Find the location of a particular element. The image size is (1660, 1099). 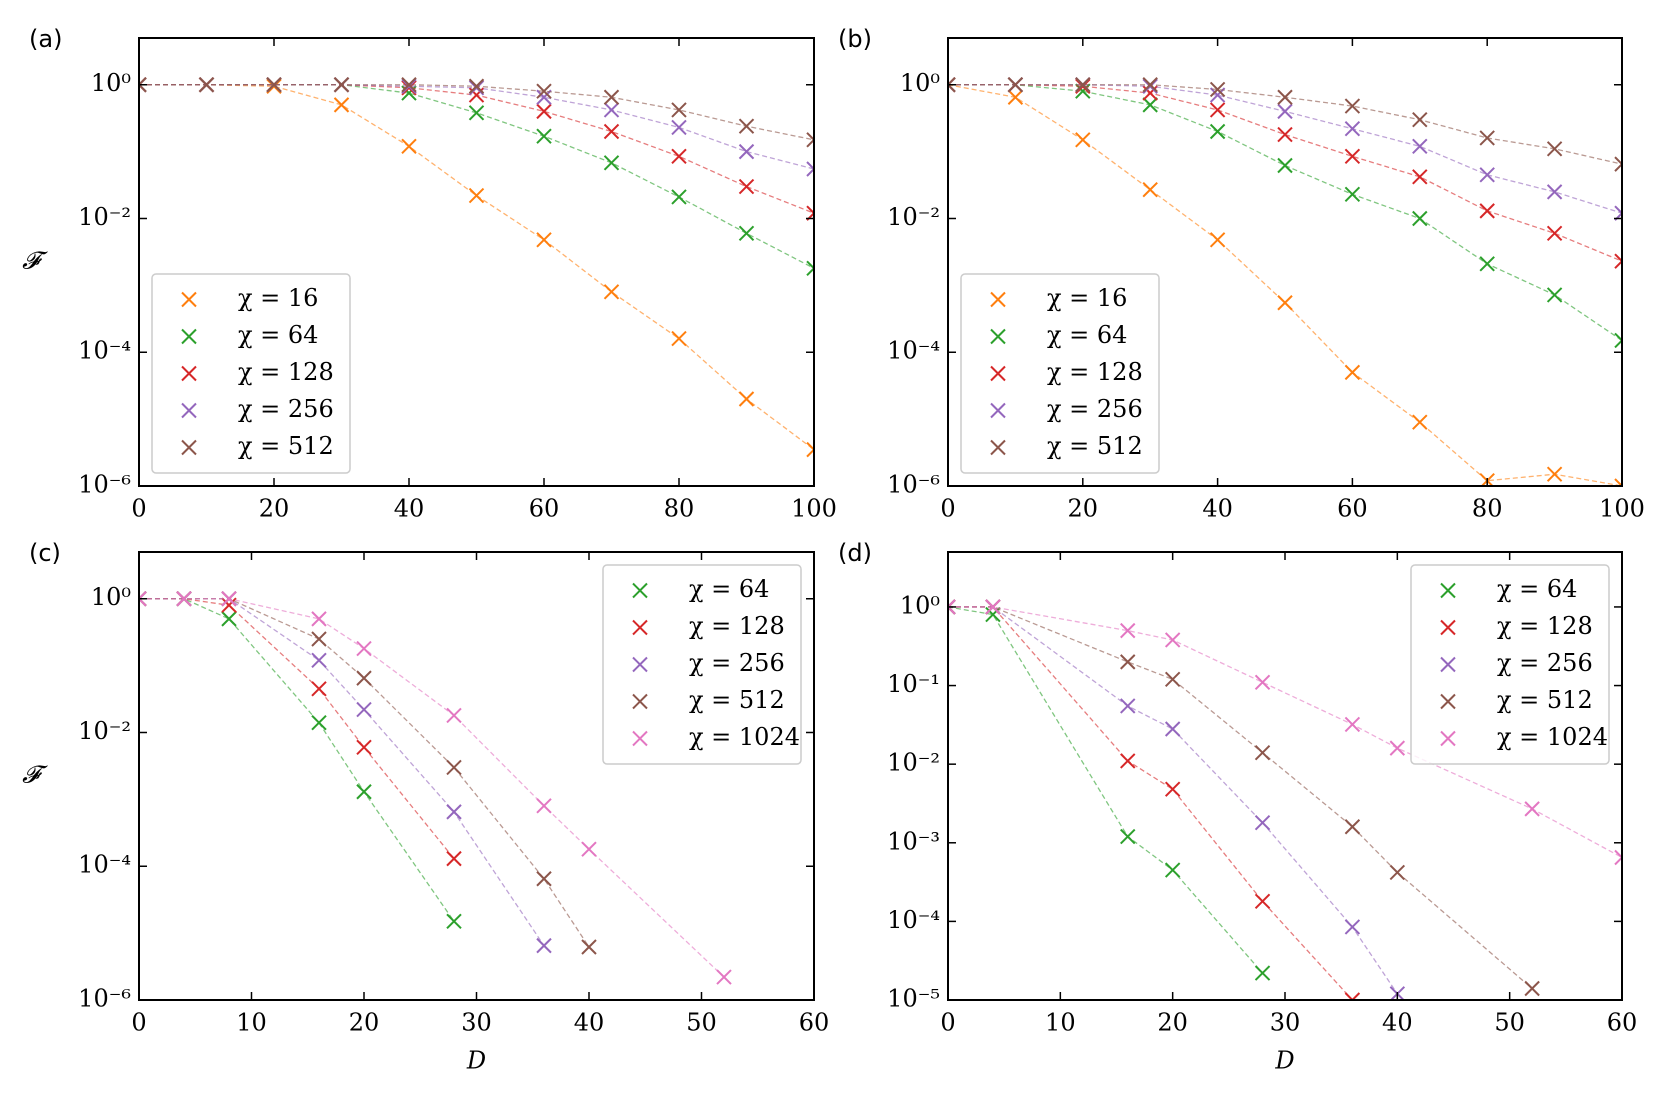

panel-label: (d) is located at coordinates (855, 553).